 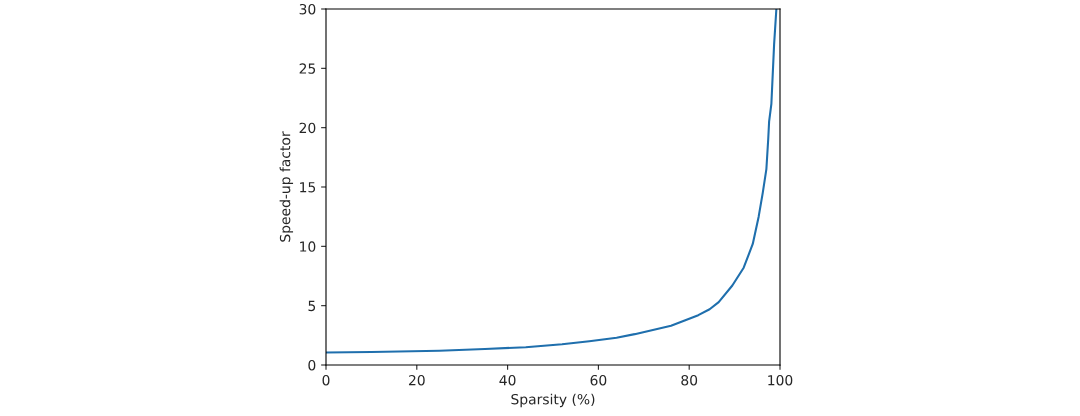 What do you see at coordinates (553, 400) in the screenshot?
I see `x-axis-title: Sparsity (%)` at bounding box center [553, 400].